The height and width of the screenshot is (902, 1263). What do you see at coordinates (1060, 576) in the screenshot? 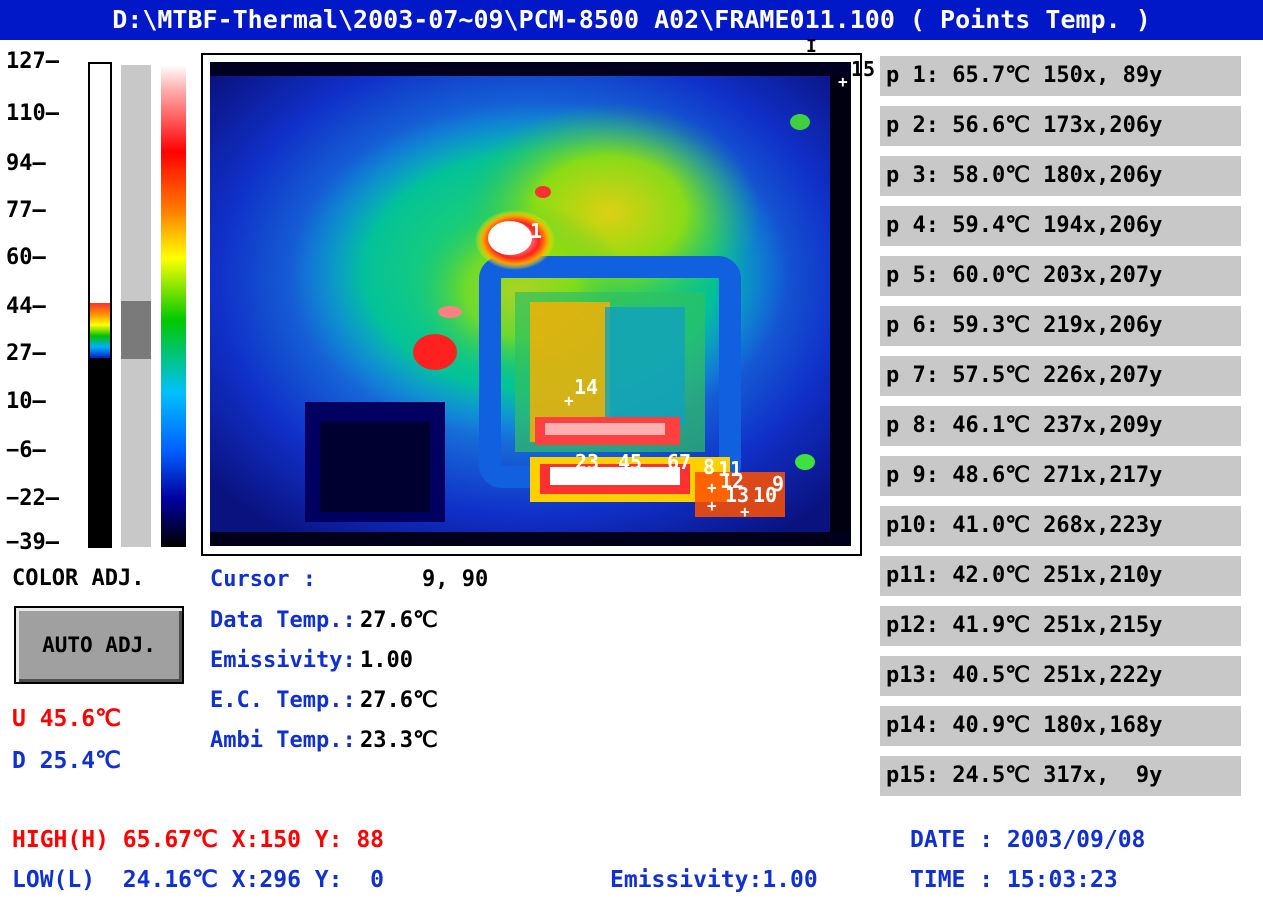
I see `point-row: p11: 42.0℃ 251x,210y` at bounding box center [1060, 576].